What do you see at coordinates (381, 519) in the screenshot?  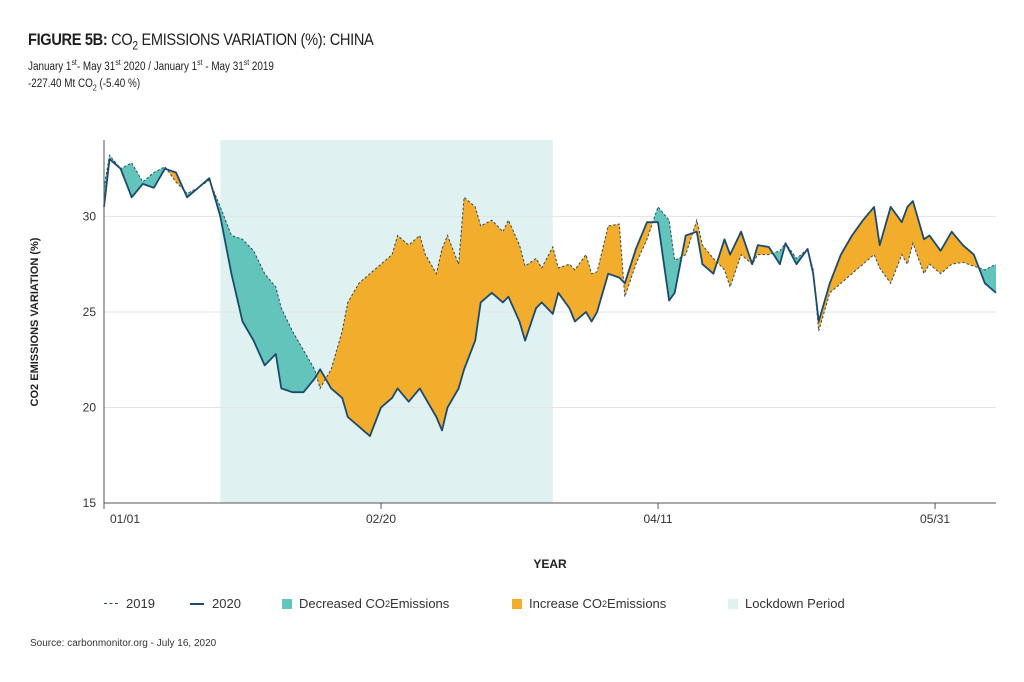 I see `x-tick-label: 02/20` at bounding box center [381, 519].